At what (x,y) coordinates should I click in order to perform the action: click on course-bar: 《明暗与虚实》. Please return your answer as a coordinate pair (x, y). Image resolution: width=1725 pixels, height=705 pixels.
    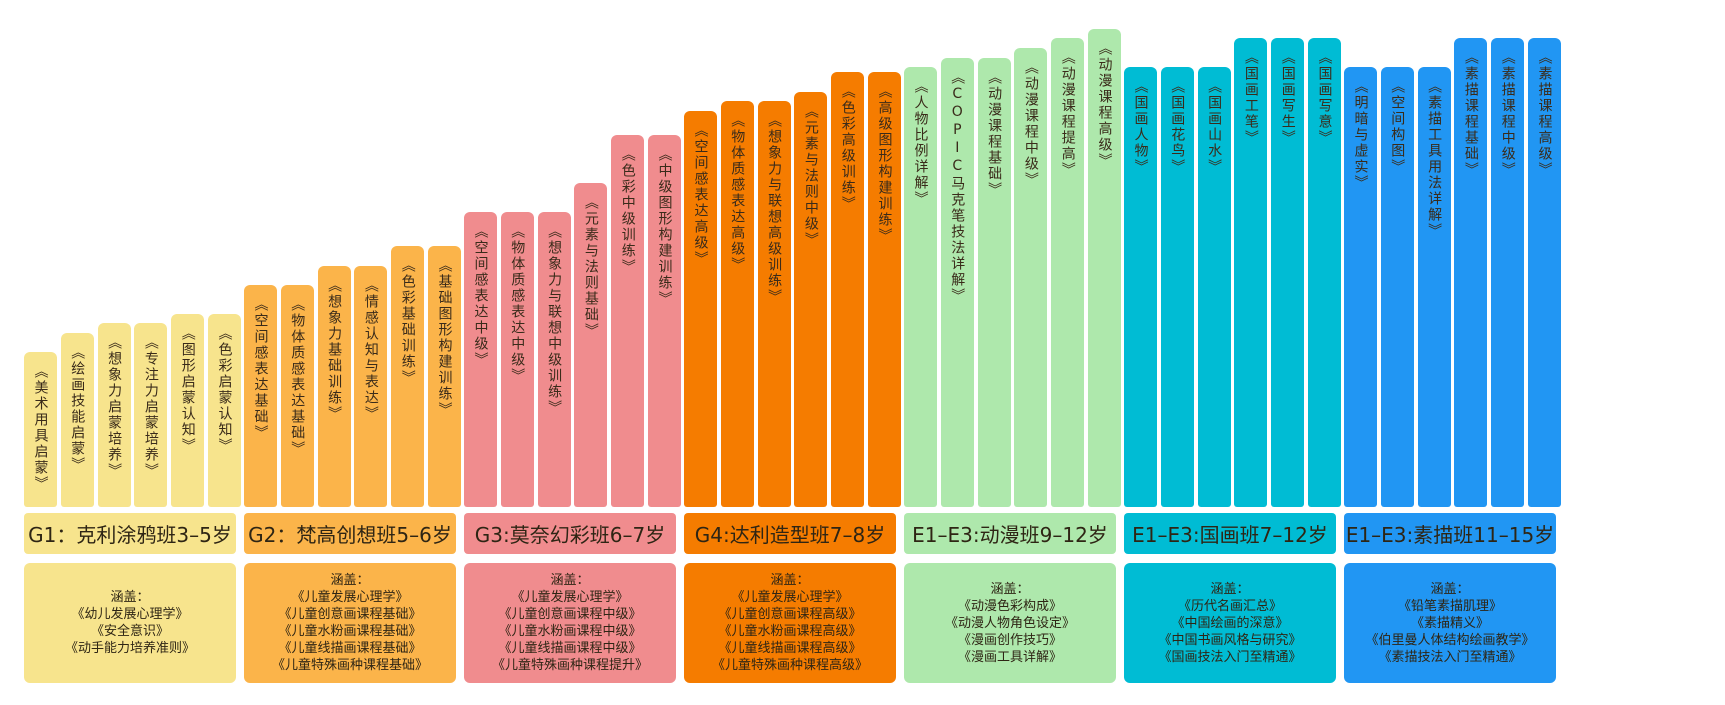
    Looking at the image, I should click on (1360, 287).